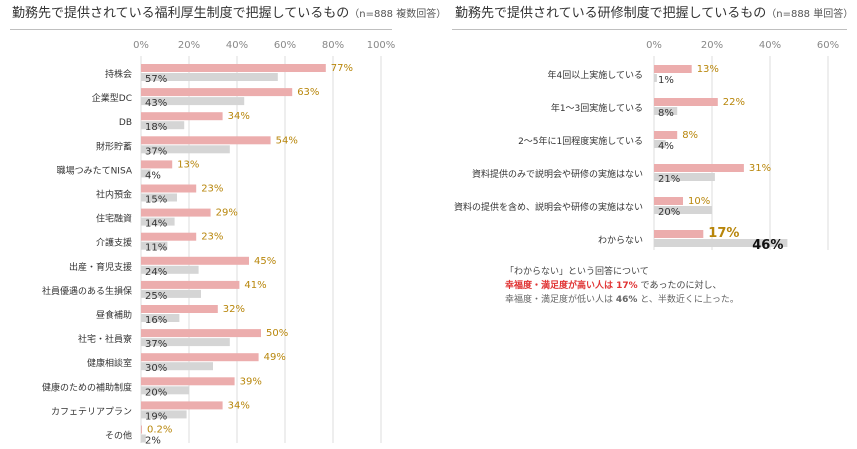 This screenshot has height=449, width=857. What do you see at coordinates (571, 286) in the screenshot?
I see `annotation-highlight-high: 幸福度・満足度が高い人は 17%` at bounding box center [571, 286].